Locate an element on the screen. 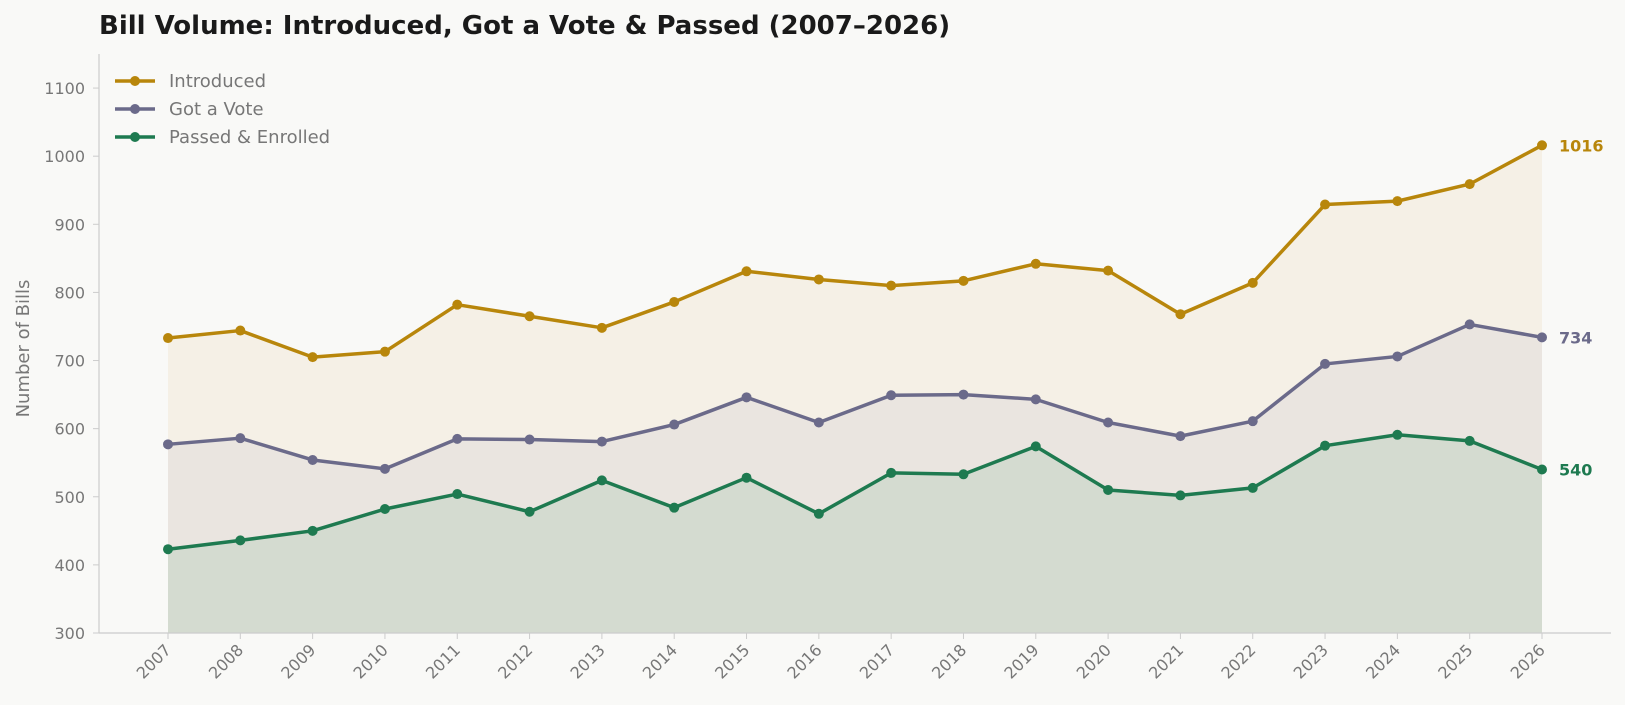 Image resolution: width=1625 pixels, height=705 pixels. point-passed-enrolled-2010 is located at coordinates (384, 509).